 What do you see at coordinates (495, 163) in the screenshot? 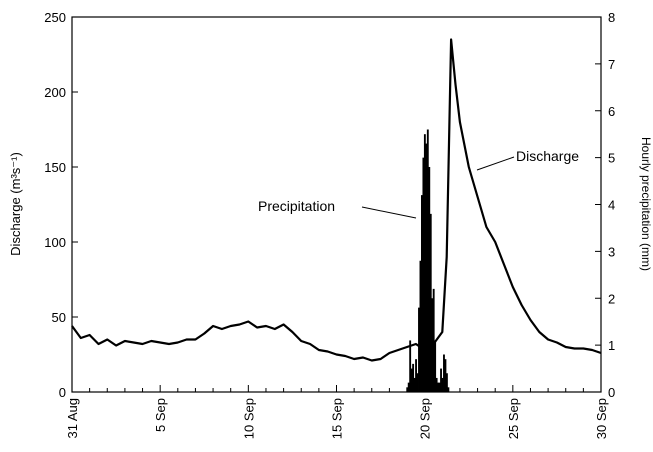
I see `discharge-leader-line` at bounding box center [495, 163].